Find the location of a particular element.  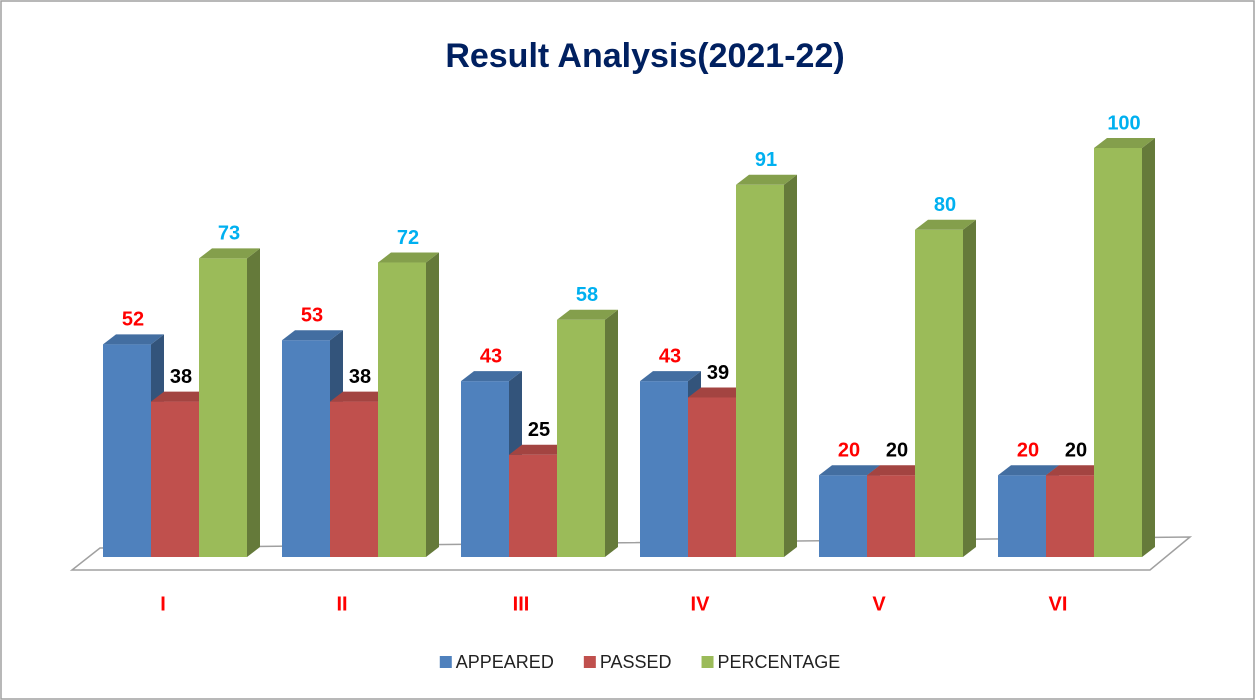

data-label: 91 is located at coordinates (766, 160).